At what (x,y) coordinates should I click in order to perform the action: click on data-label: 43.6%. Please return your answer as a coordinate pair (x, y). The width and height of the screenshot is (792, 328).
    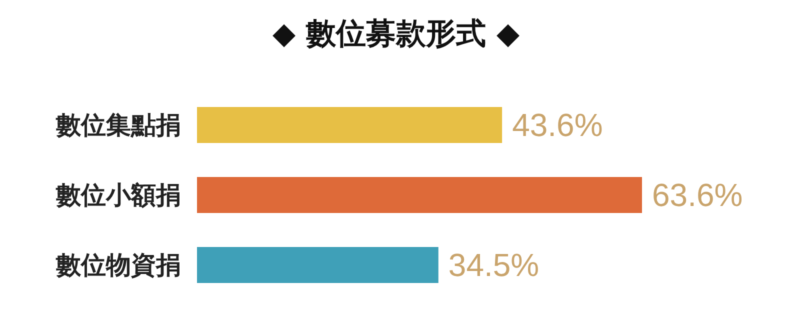
    Looking at the image, I should click on (557, 125).